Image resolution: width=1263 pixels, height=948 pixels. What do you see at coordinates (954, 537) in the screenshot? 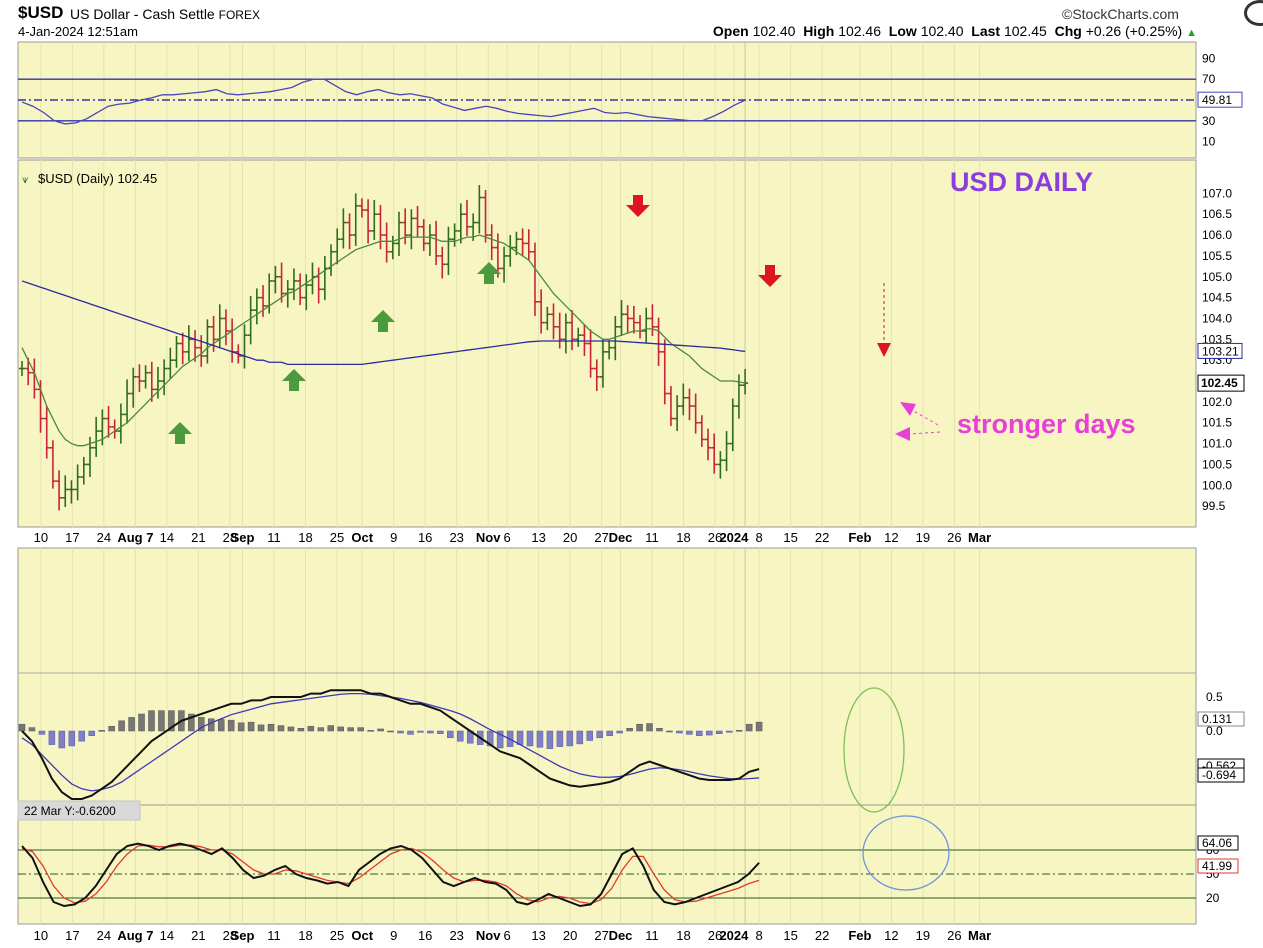
I see `price-x-axis-label: 26` at bounding box center [954, 537].